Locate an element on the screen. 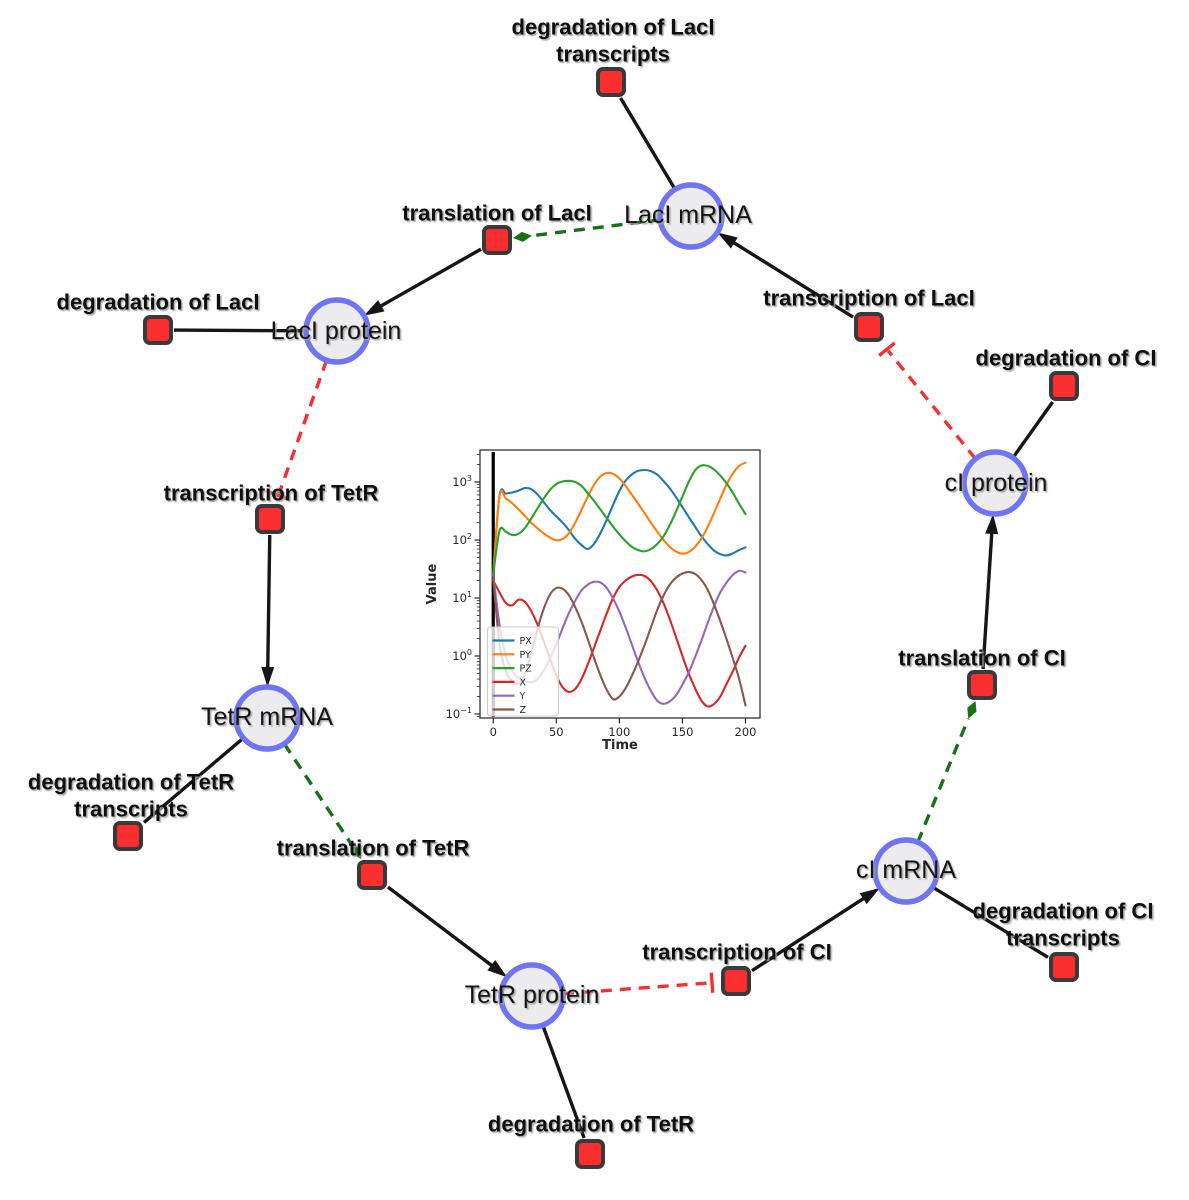 This screenshot has width=1189, height=1200. edge-inhibition-ci_protein-transcription_laci is located at coordinates (931, 404).